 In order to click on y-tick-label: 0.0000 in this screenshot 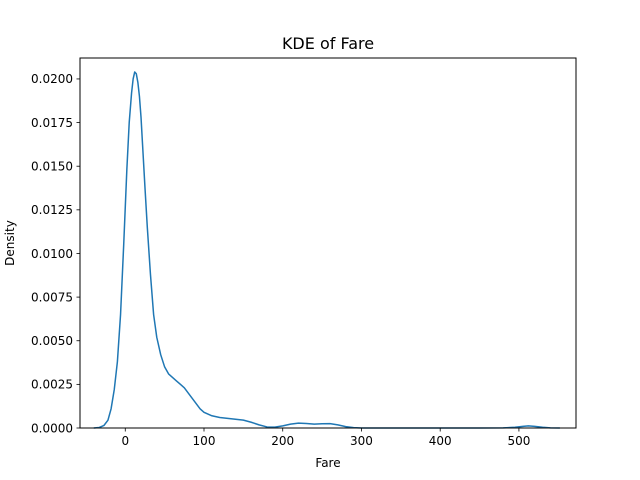, I will do `click(52, 428)`.